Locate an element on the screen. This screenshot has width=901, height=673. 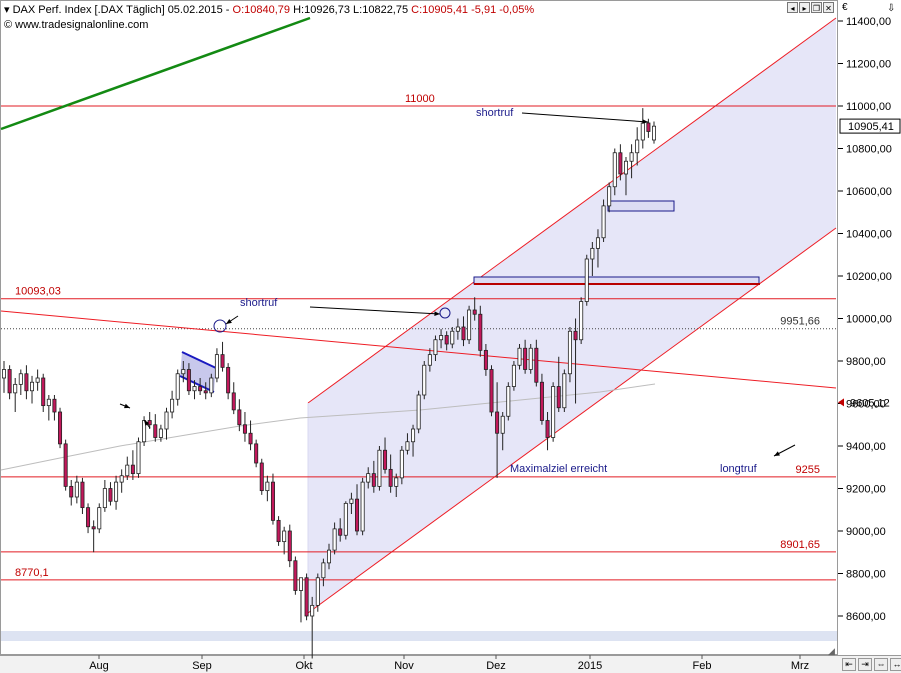
y-axis-label: 10400,00 is located at coordinates (869, 235).